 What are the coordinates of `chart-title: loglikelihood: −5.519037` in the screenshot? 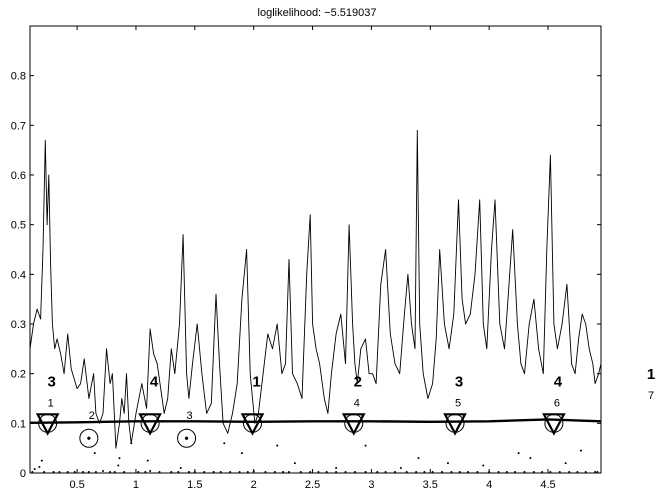 It's located at (317, 13).